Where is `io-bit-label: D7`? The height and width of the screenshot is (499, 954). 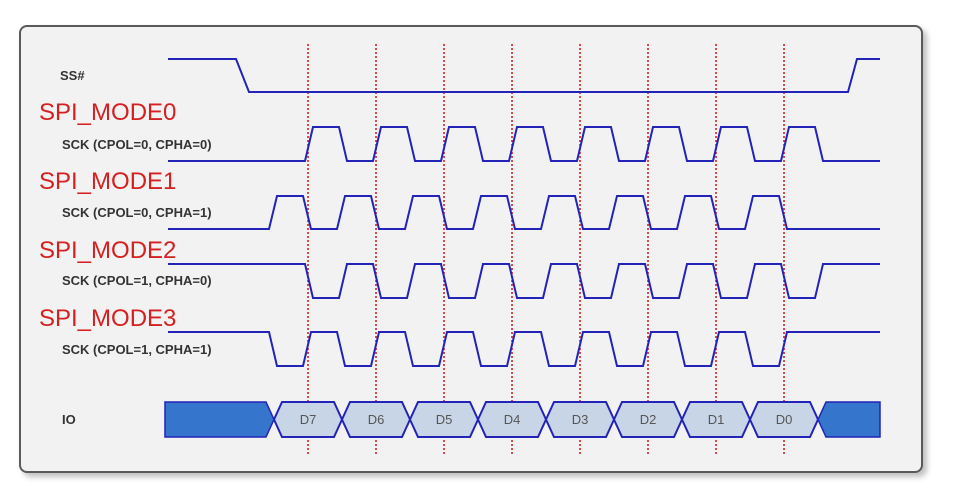 io-bit-label: D7 is located at coordinates (308, 419).